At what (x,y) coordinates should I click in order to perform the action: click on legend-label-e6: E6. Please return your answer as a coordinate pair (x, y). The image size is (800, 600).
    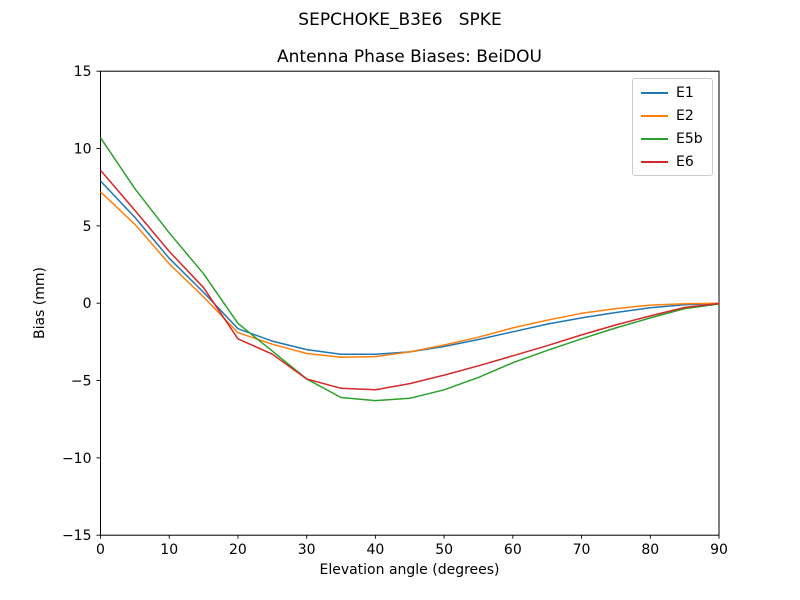
    Looking at the image, I should click on (685, 161).